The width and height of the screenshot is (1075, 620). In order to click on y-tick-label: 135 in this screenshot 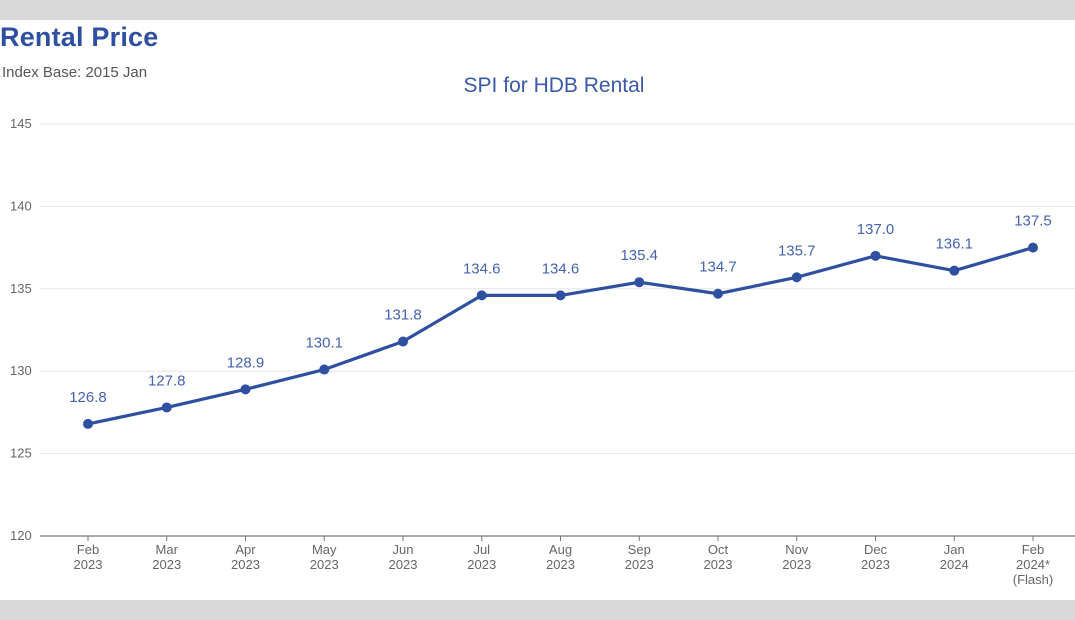, I will do `click(21, 288)`.